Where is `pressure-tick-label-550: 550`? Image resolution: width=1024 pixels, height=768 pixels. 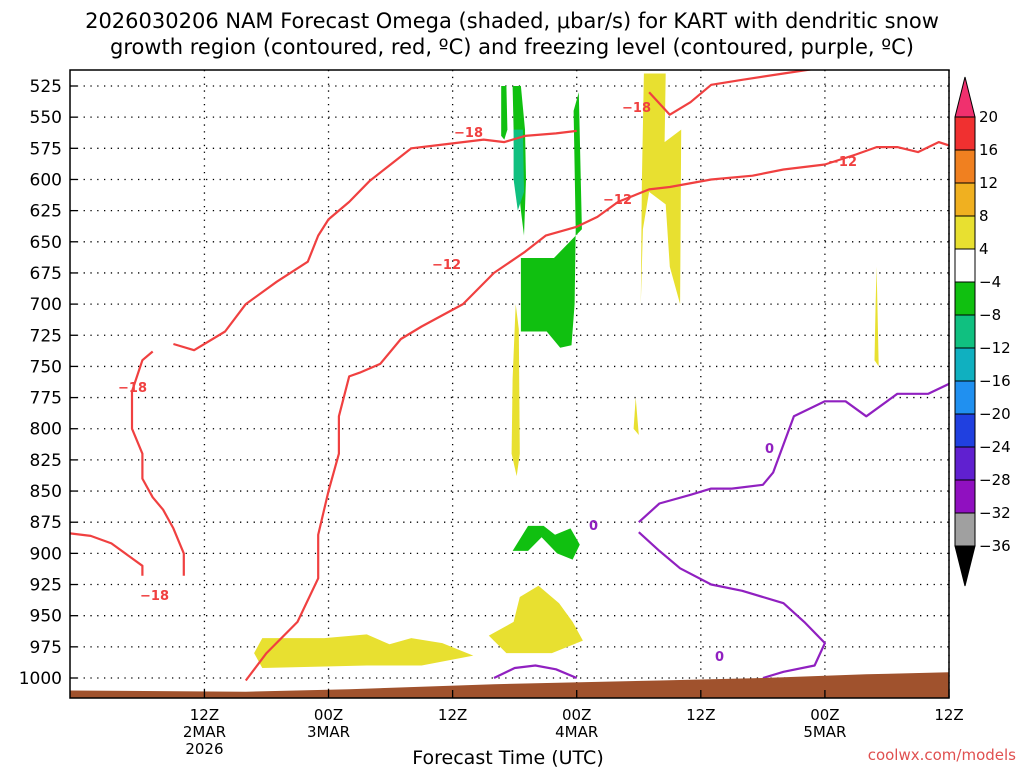 pressure-tick-label-550: 550 is located at coordinates (46, 118).